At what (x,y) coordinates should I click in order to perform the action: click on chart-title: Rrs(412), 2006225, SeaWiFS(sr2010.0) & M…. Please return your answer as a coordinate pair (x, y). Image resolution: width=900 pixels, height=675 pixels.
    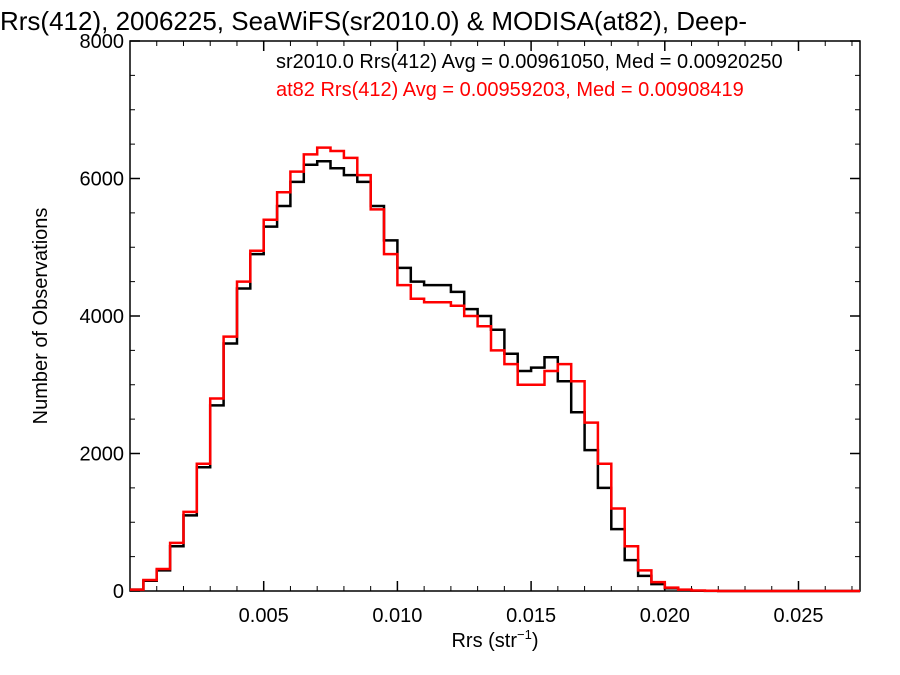
    Looking at the image, I should click on (373, 21).